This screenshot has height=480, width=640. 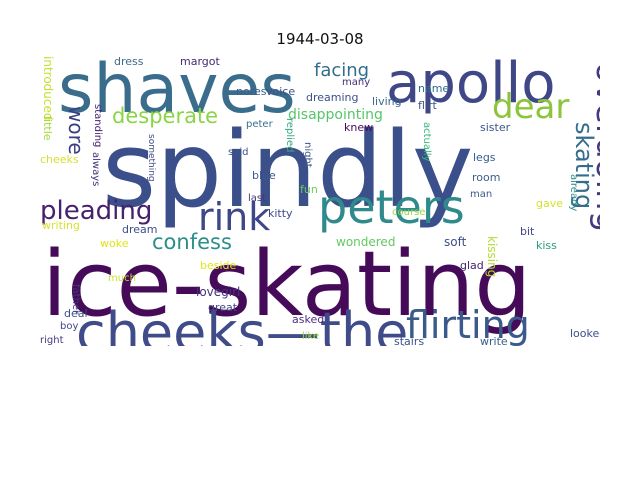 I want to click on cloud-word: looked, so click(x=585, y=333).